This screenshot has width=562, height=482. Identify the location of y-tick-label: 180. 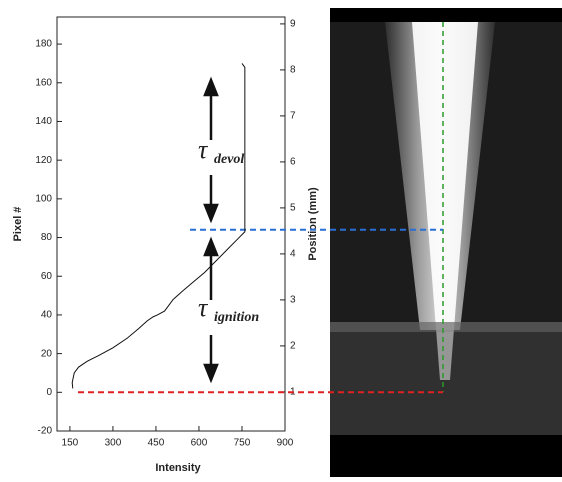
(43, 44).